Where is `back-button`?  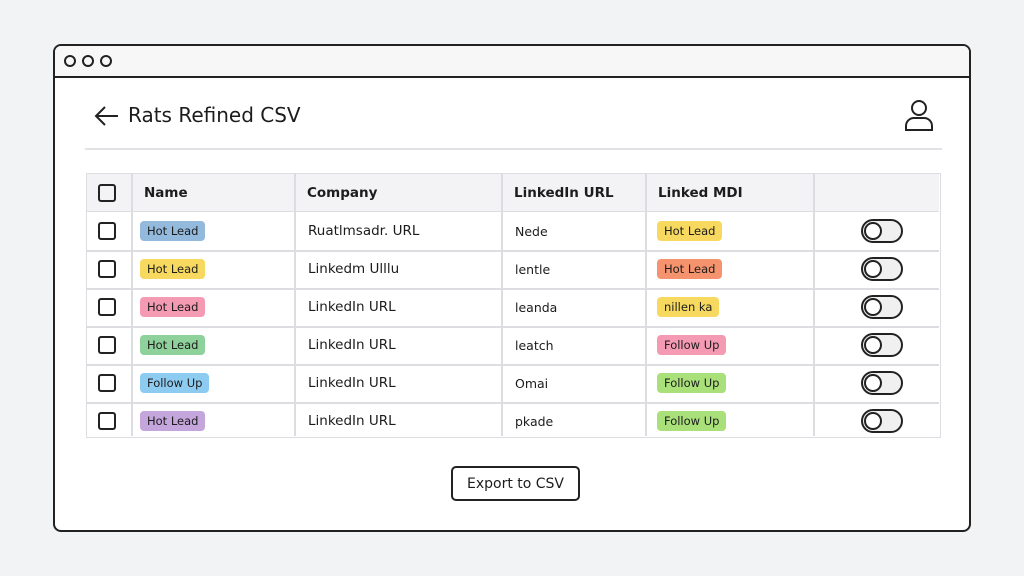
back-button is located at coordinates (107, 116).